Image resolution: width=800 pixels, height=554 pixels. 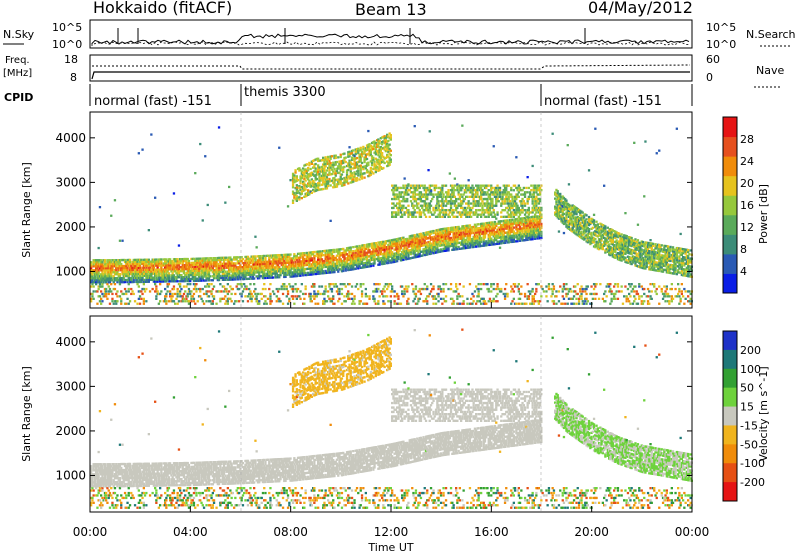 What do you see at coordinates (709, 77) in the screenshot?
I see `nave-tick-bottom: 0` at bounding box center [709, 77].